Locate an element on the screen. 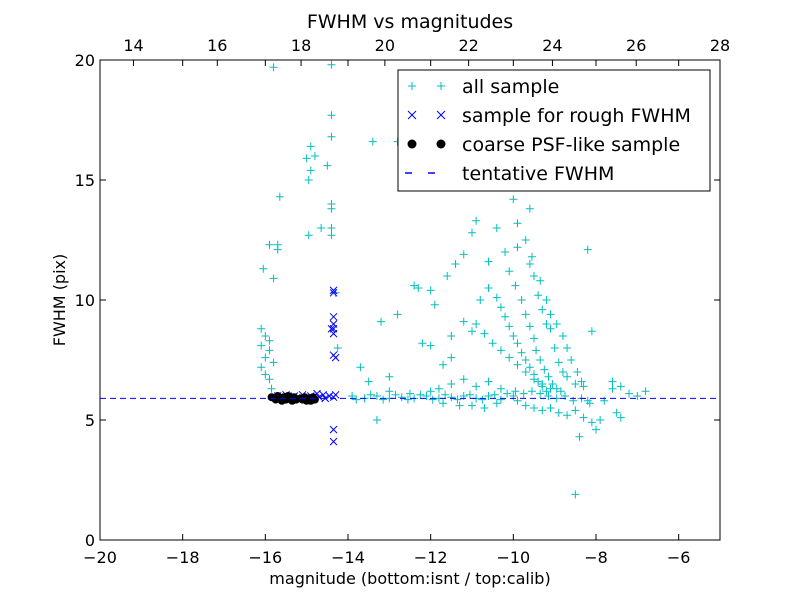  top-x-tick-label: 26 is located at coordinates (636, 45).